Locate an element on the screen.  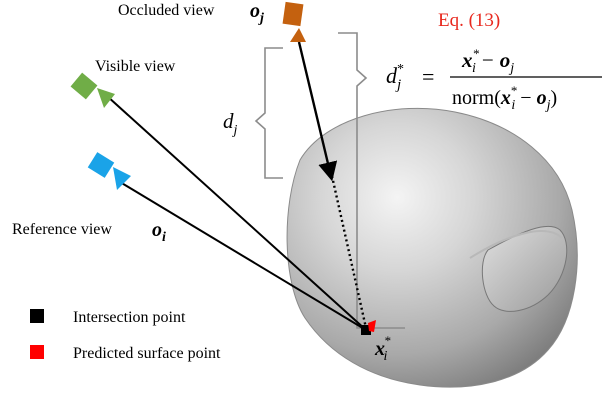
legend-intersection-swatch is located at coordinates (37, 316).